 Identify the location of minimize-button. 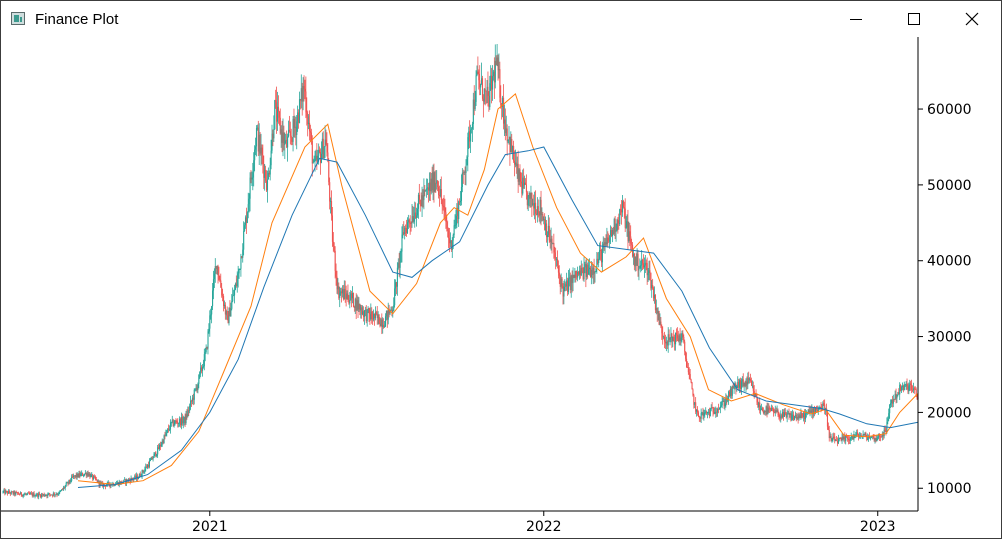
(856, 19).